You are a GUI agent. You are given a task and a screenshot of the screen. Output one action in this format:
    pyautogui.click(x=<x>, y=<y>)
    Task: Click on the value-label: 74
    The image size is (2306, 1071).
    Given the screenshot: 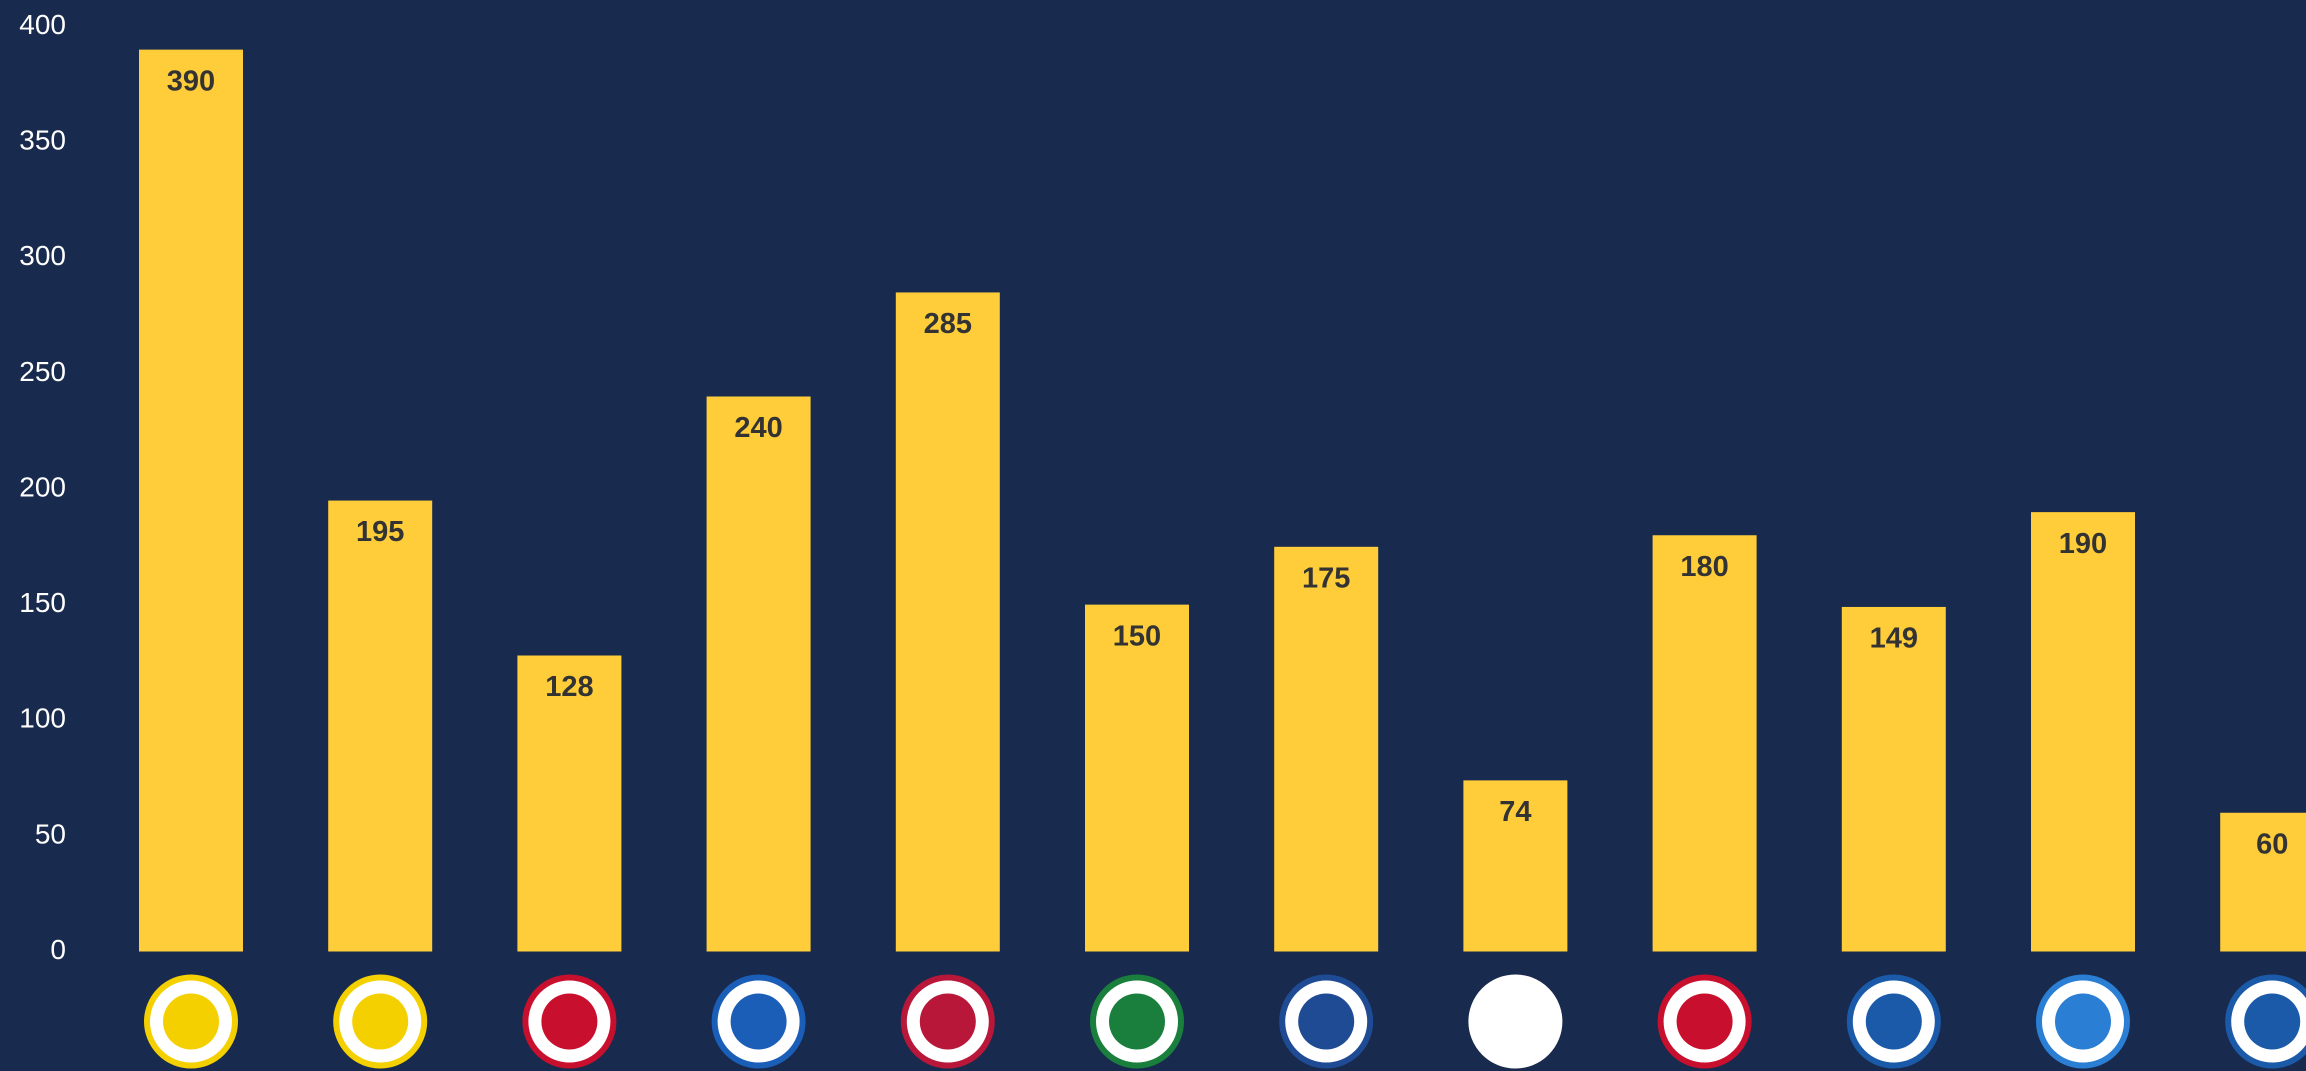 What is the action you would take?
    pyautogui.click(x=1515, y=812)
    